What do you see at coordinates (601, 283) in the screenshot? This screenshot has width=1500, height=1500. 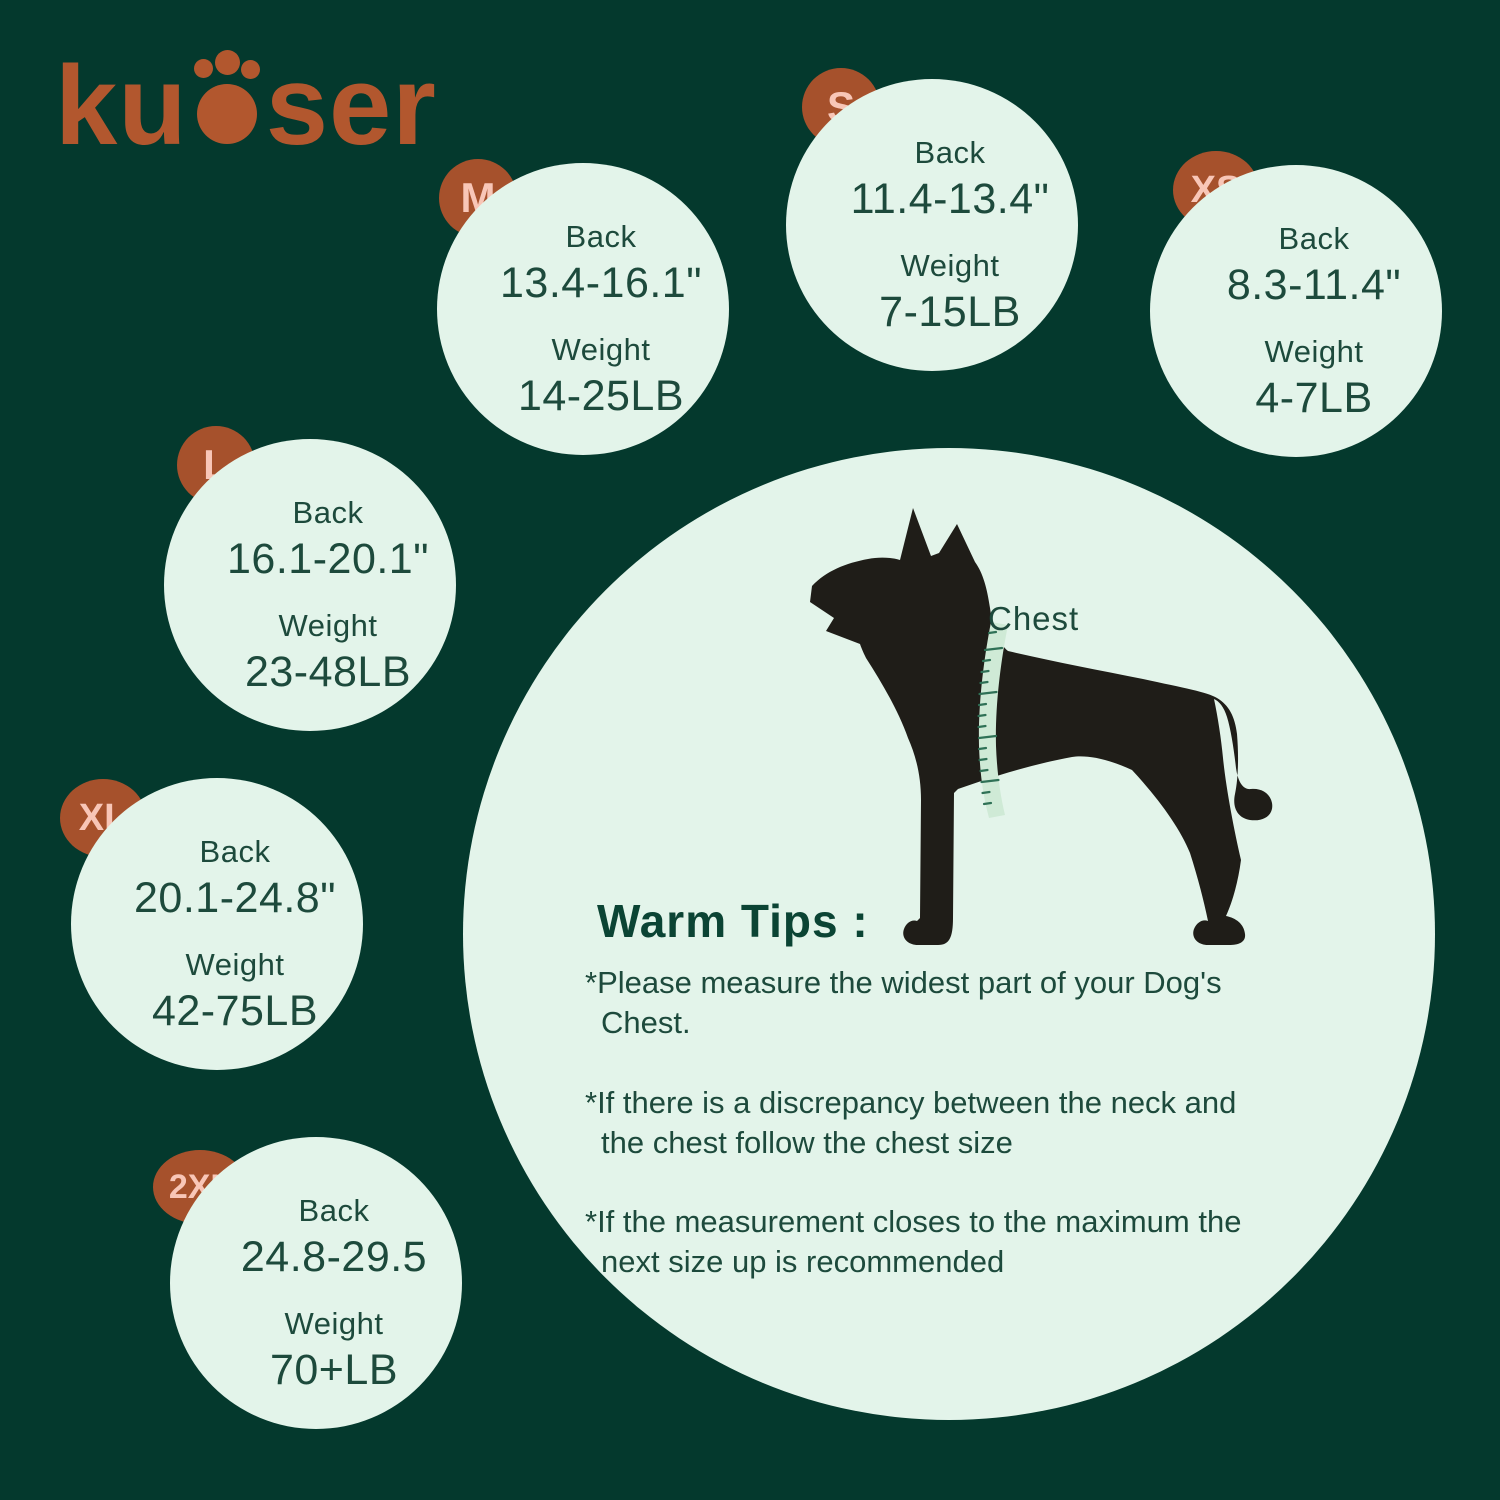 I see `back-value: 13.4-16.1"` at bounding box center [601, 283].